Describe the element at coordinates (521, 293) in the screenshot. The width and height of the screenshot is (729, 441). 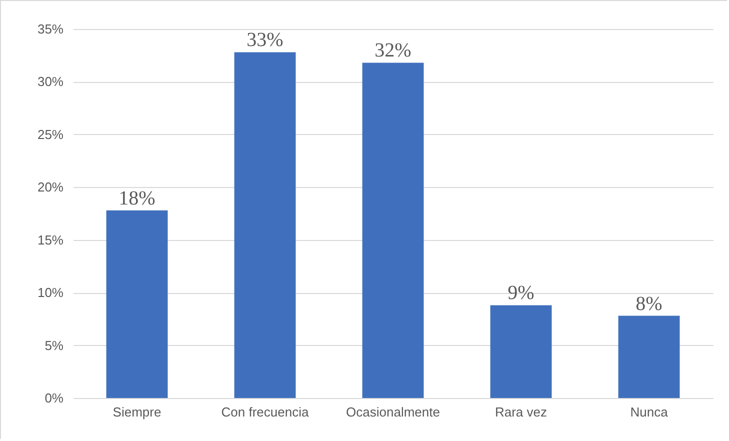
I see `data-label: 9%` at that location.